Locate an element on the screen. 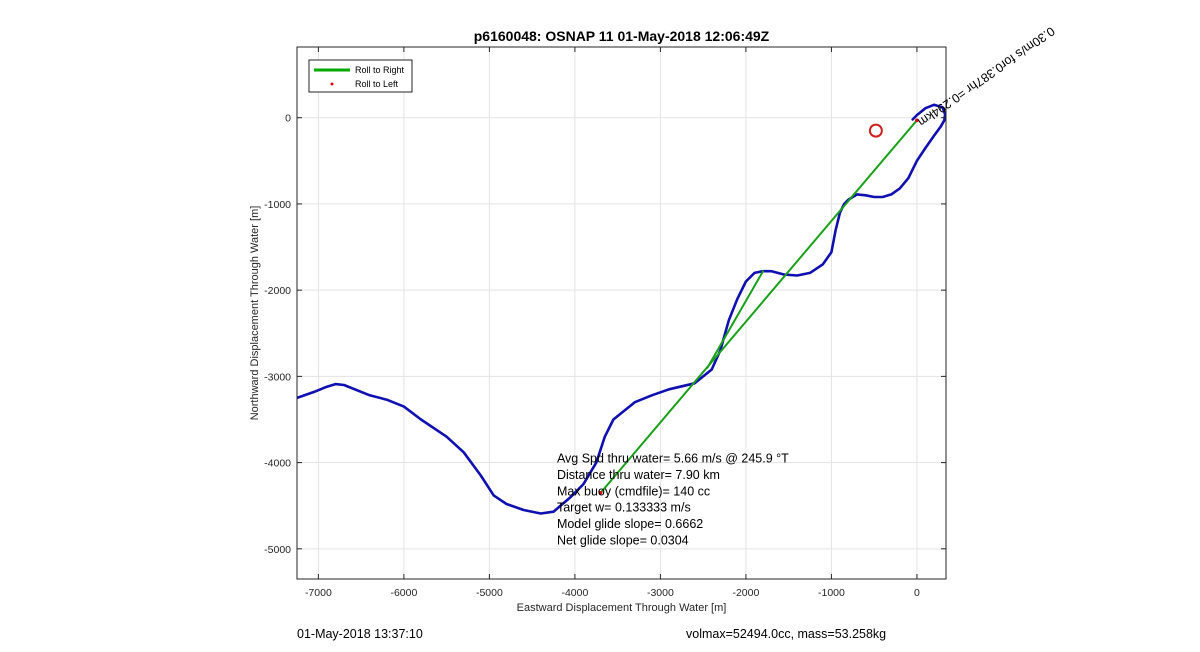 This screenshot has width=1200, height=652. x-tick-label: -5000 is located at coordinates (489, 593).